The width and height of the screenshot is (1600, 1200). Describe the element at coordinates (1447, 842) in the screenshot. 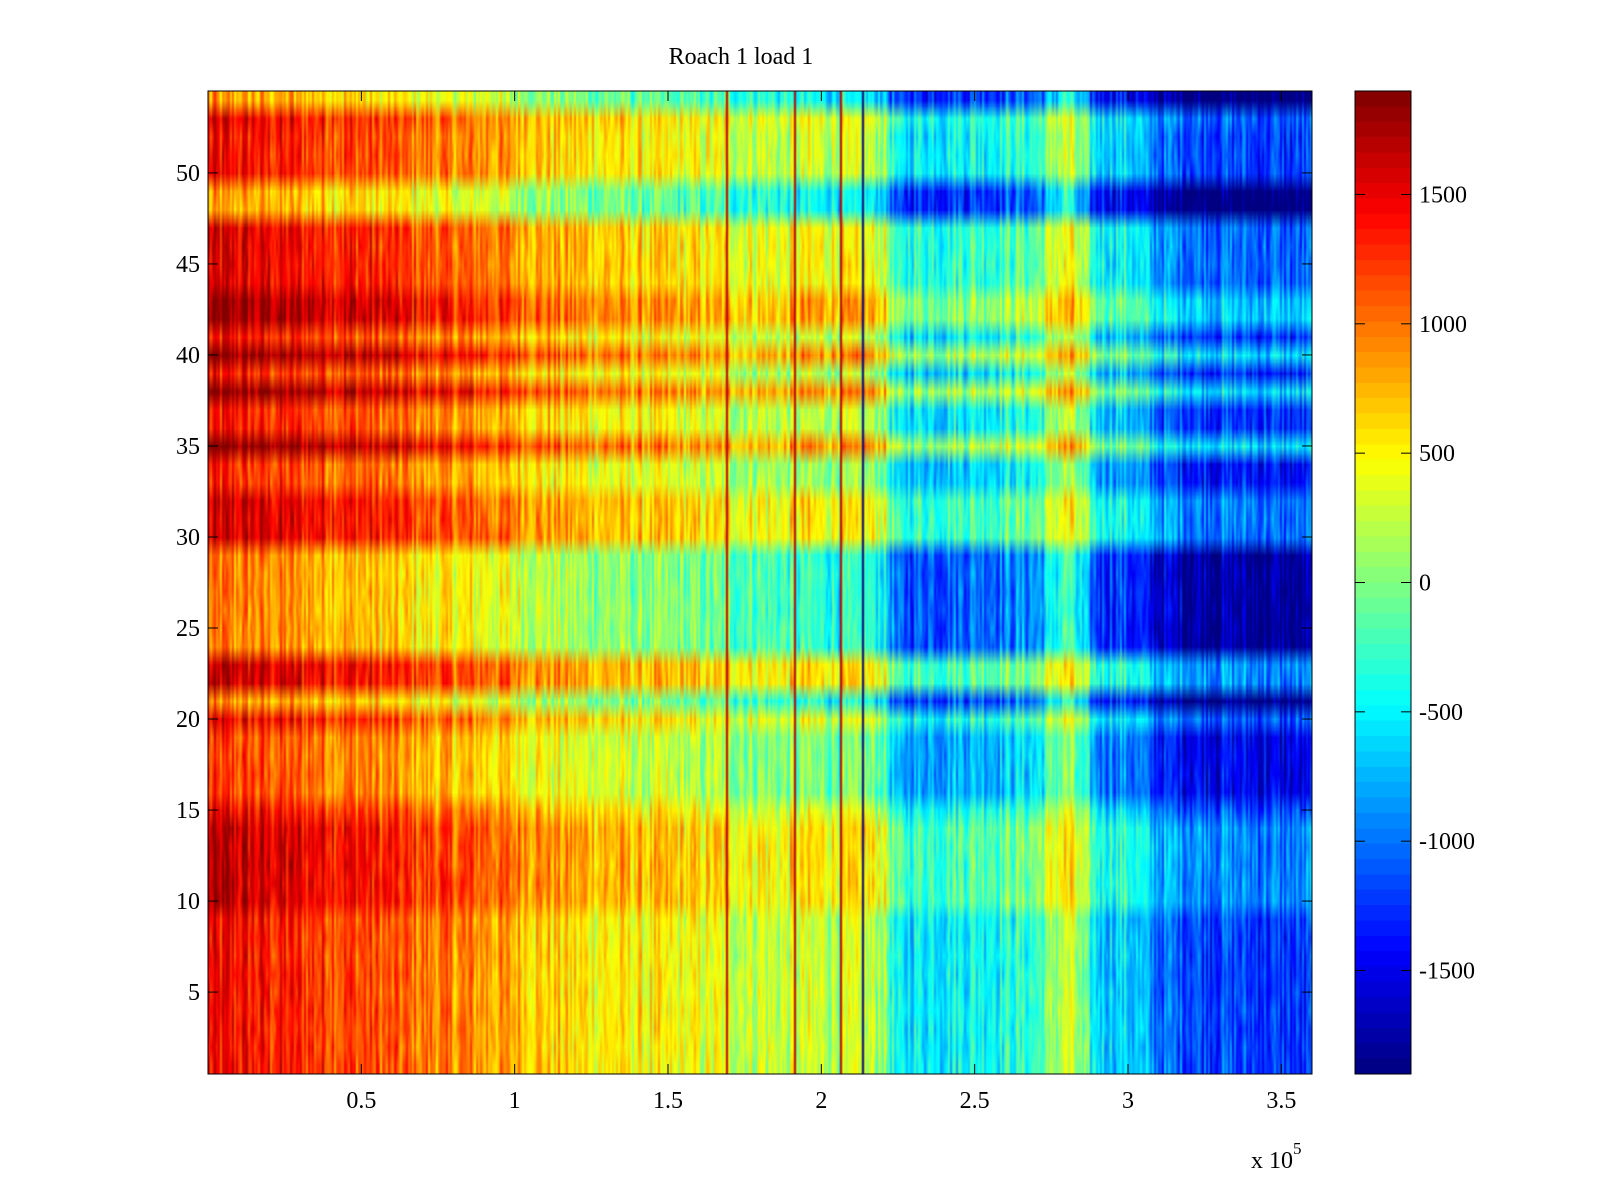

I see `colorbar-tick-label: -1000` at that location.